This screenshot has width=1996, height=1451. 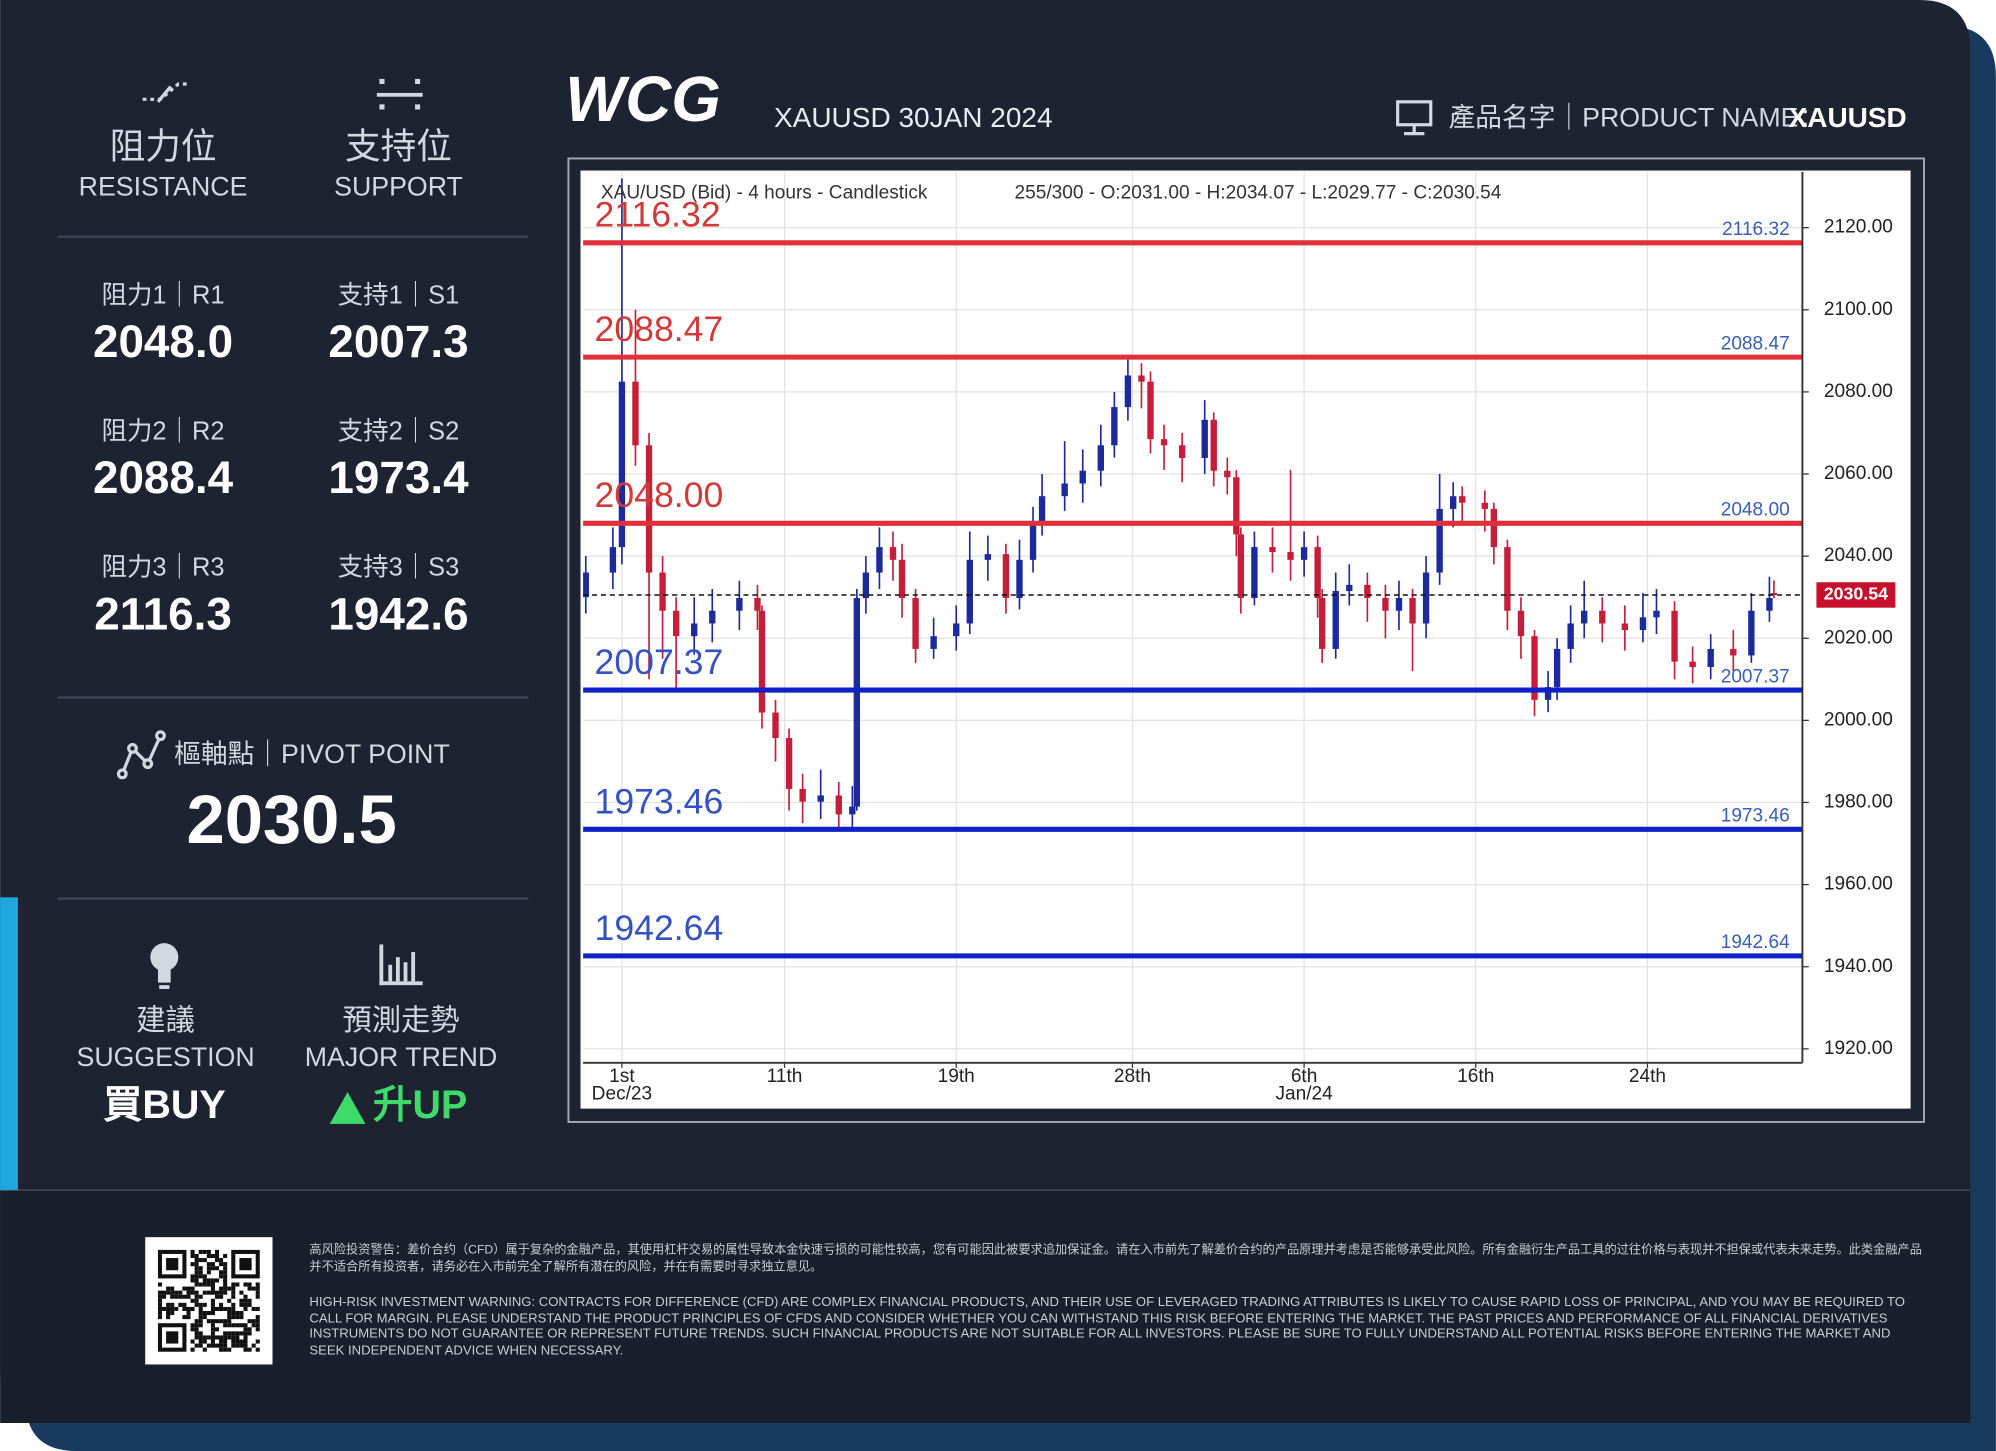 What do you see at coordinates (1858, 309) in the screenshot?
I see `y-tick-label: 2100.00` at bounding box center [1858, 309].